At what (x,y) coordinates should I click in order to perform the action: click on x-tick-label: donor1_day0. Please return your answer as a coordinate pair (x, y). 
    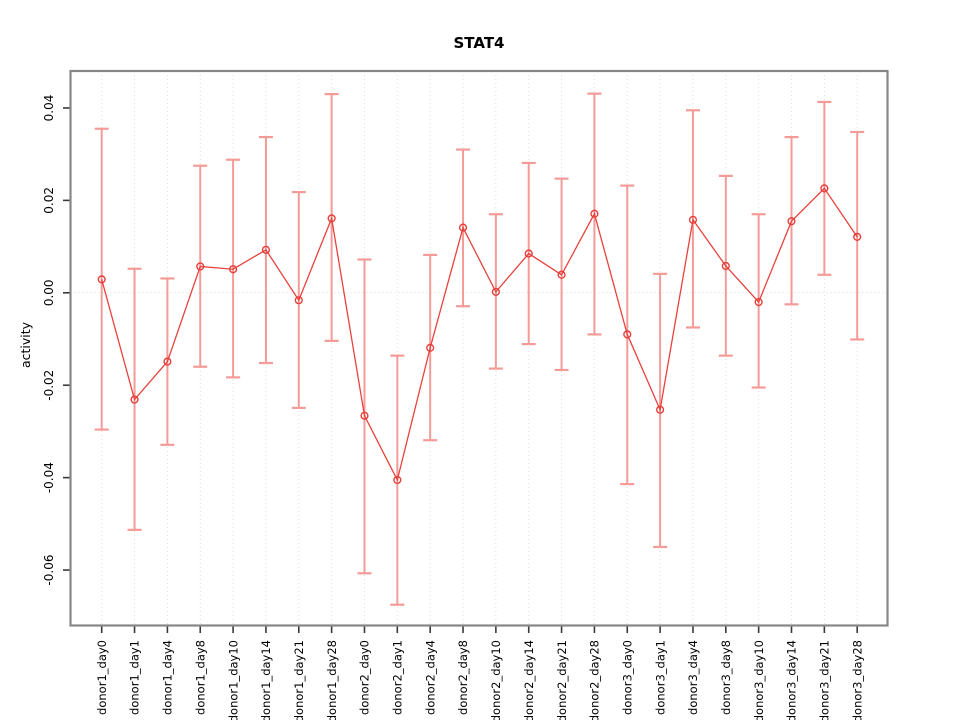
    Looking at the image, I should click on (102, 677).